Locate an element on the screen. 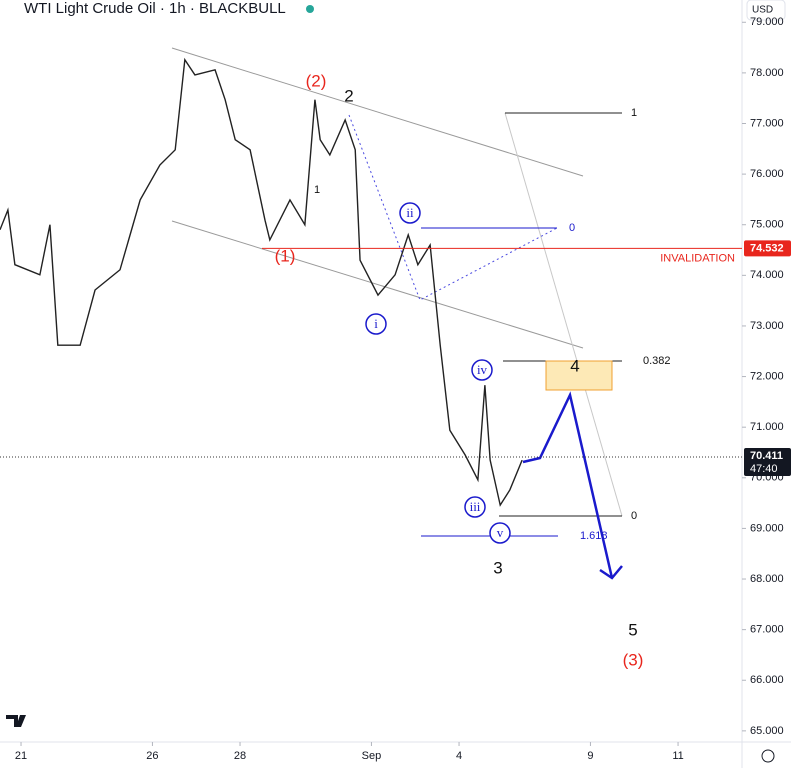 This screenshot has width=791, height=773. projection-path is located at coordinates (568, 485).